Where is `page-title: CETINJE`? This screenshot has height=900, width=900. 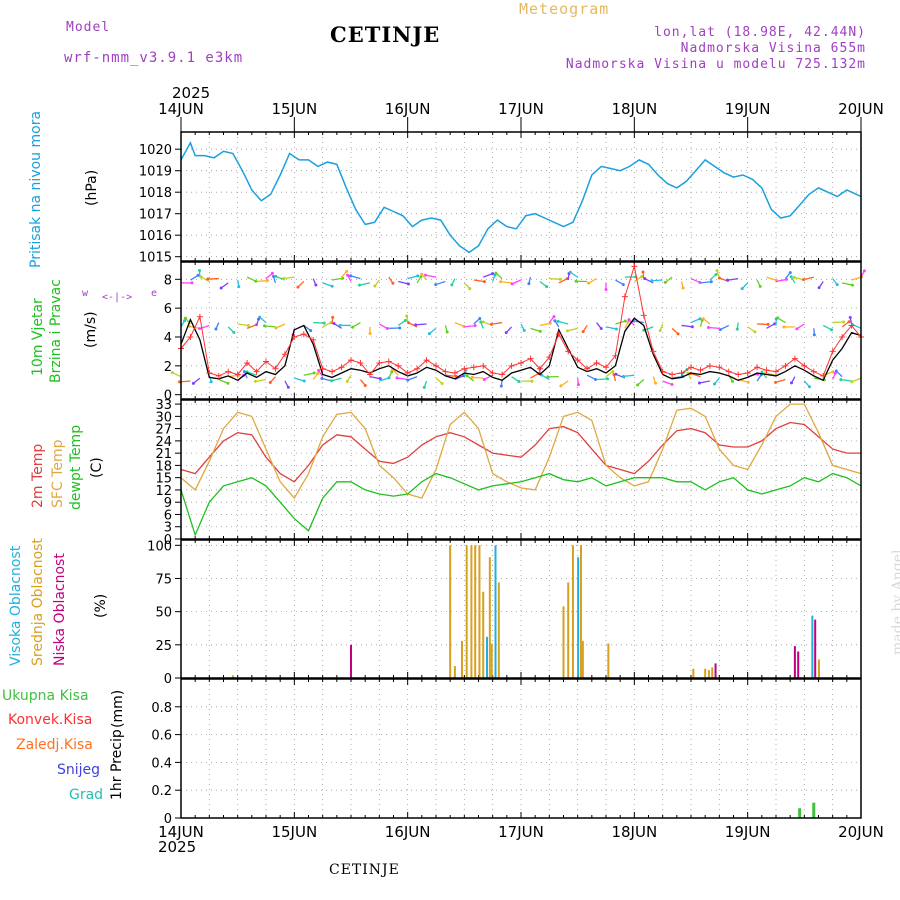
page-title: CETINJE is located at coordinates (385, 34).